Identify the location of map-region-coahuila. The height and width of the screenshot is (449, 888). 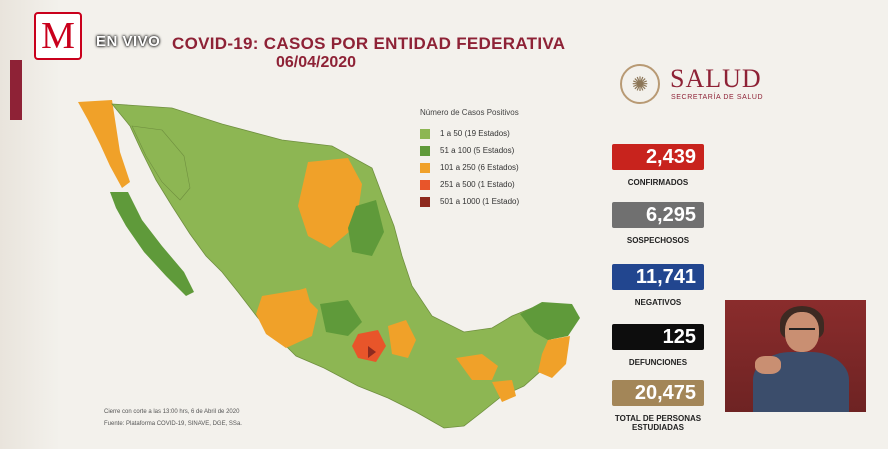
(330, 203).